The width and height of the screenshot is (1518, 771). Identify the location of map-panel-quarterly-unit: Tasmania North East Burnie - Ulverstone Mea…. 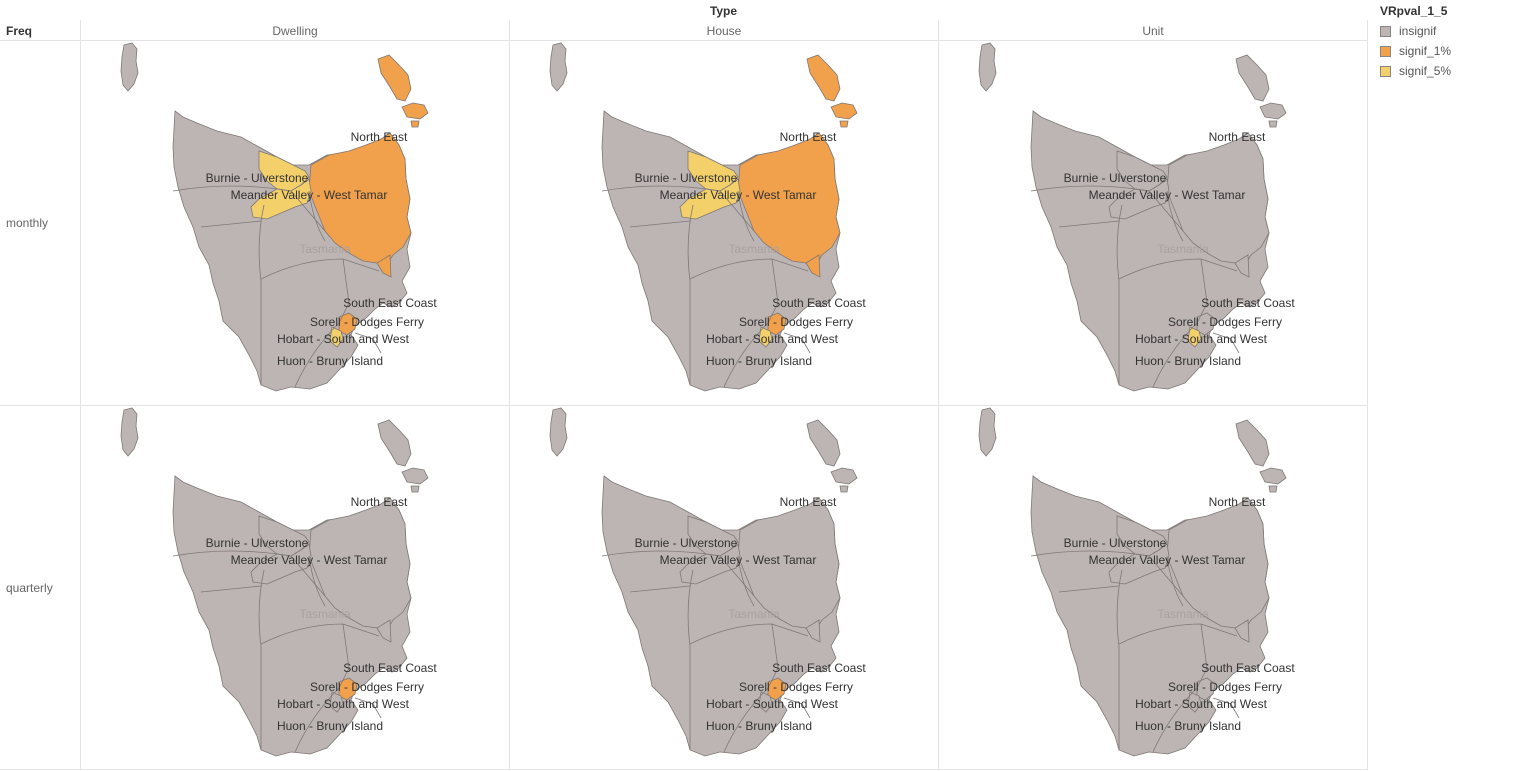
(1153, 588).